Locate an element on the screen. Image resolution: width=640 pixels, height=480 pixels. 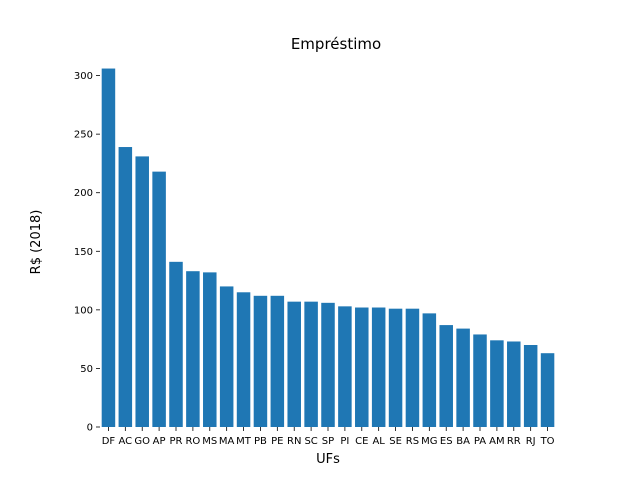
x-tick-label: GO is located at coordinates (142, 441).